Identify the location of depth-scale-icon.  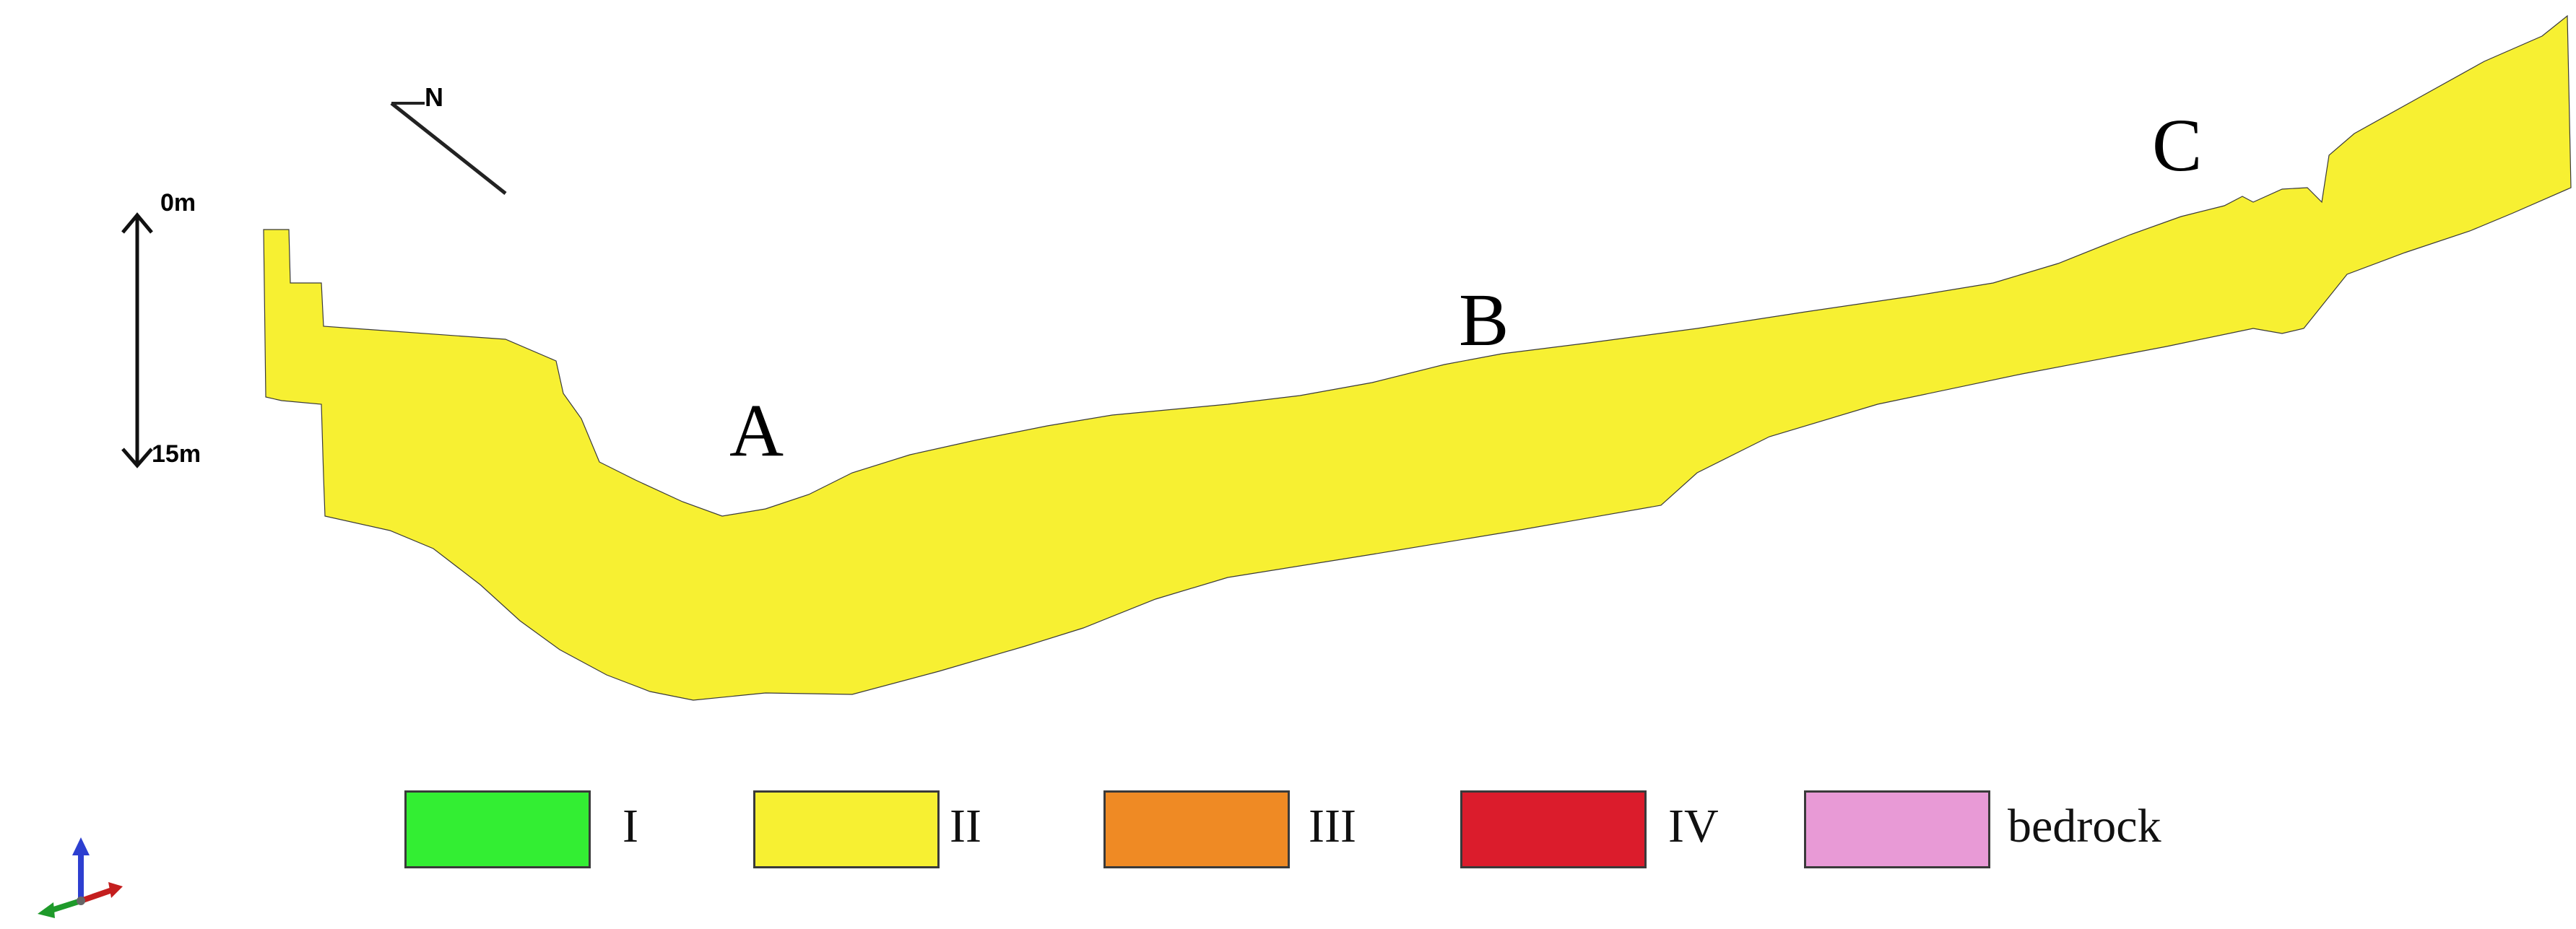
(137, 340).